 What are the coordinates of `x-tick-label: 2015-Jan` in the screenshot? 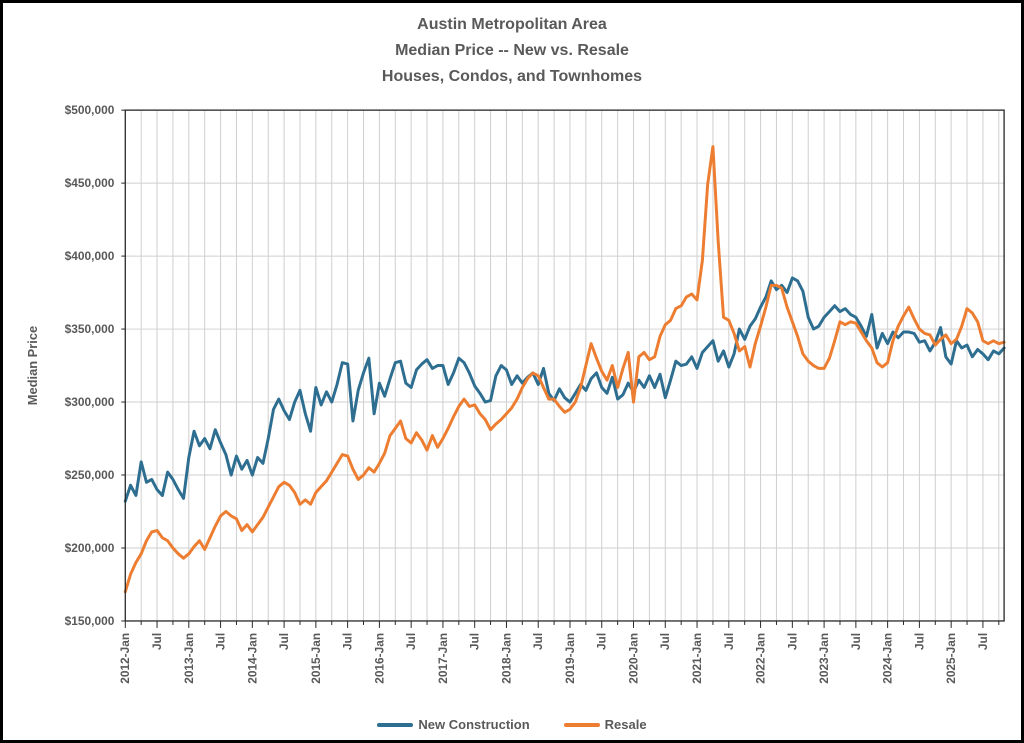 It's located at (316, 658).